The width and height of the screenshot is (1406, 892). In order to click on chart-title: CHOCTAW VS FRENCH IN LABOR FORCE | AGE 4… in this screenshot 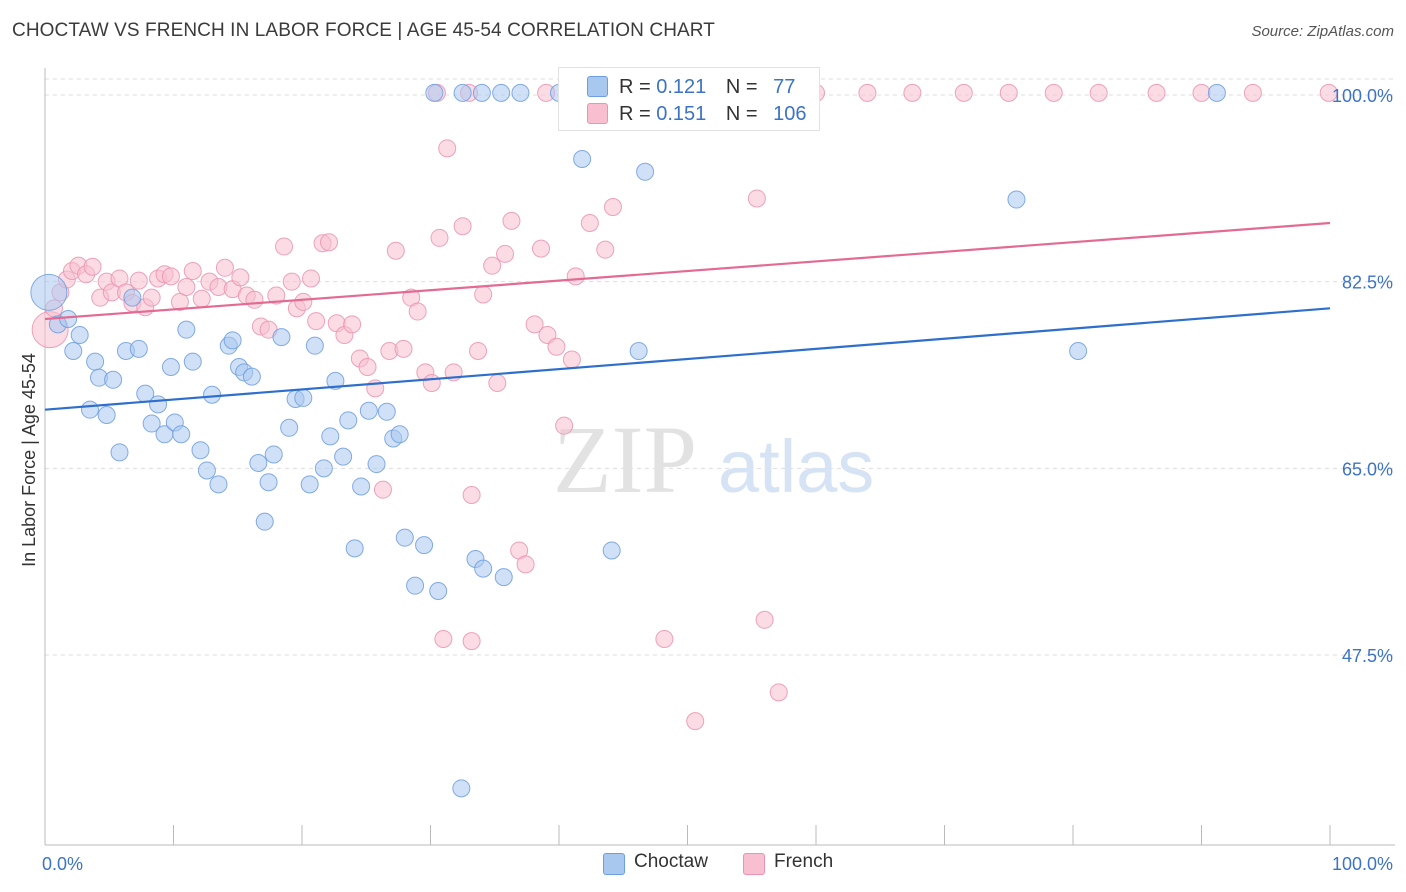, I will do `click(363, 30)`.